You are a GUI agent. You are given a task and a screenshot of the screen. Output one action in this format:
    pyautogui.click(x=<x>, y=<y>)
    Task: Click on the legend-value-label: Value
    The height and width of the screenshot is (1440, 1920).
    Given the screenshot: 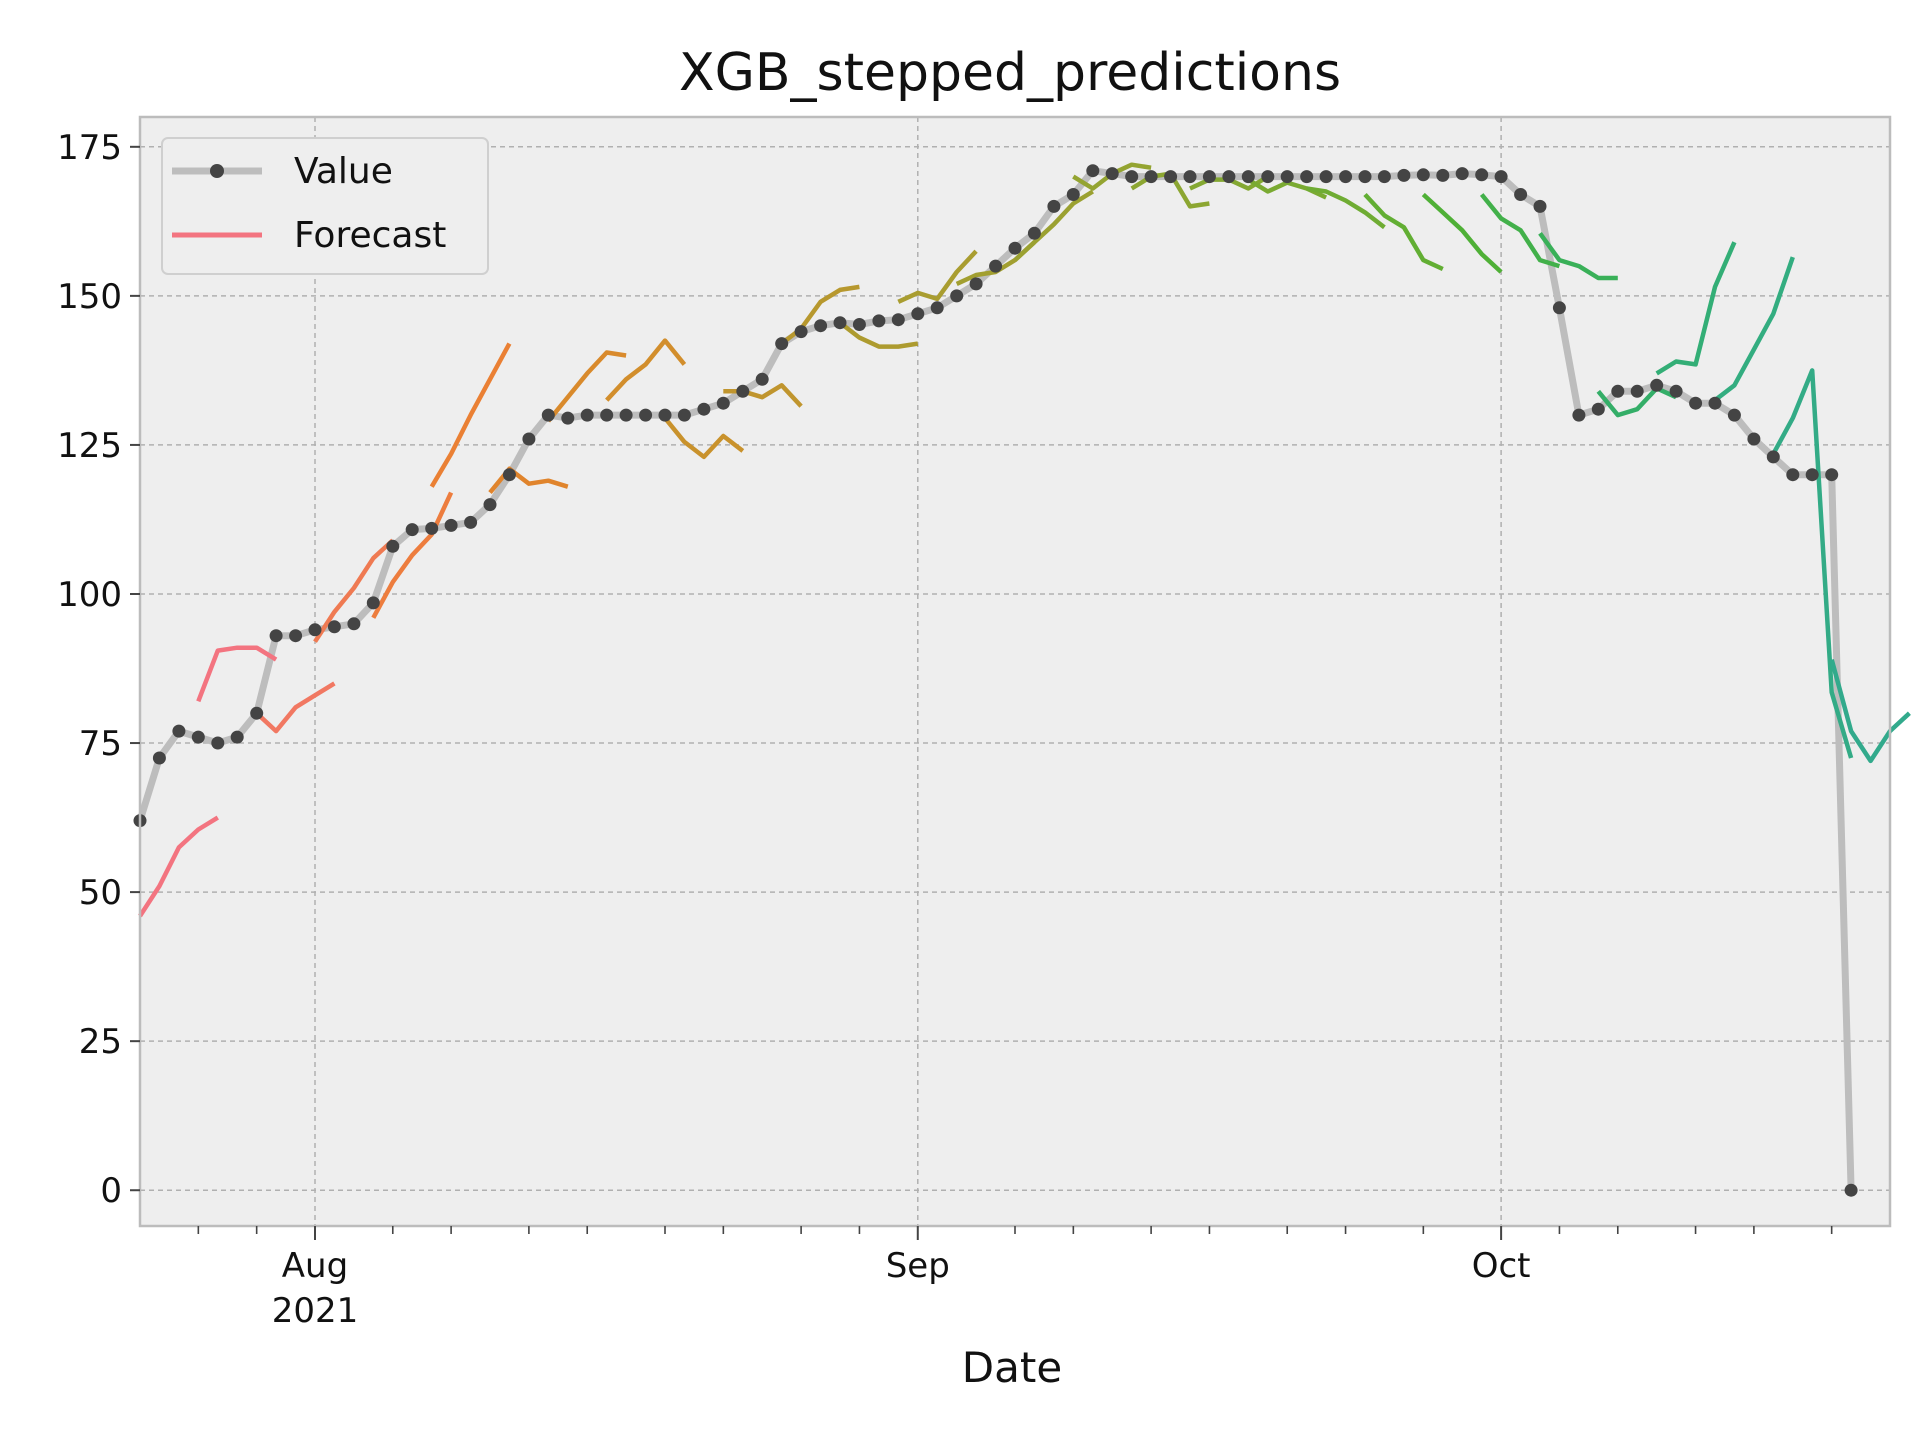 What is the action you would take?
    pyautogui.click(x=343, y=171)
    